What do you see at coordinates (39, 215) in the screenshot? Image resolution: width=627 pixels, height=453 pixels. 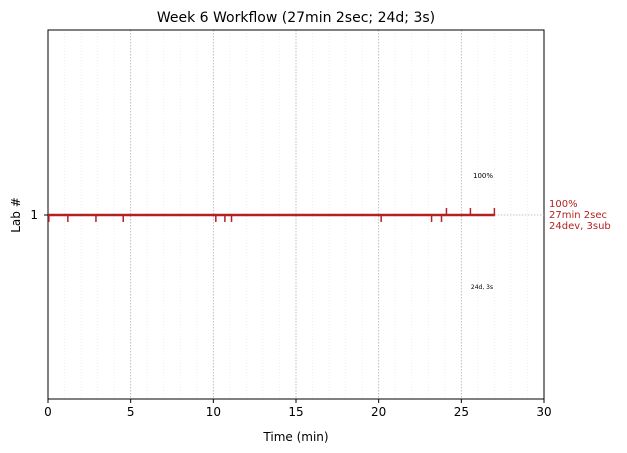 I see `y-axis-ticks: 1` at bounding box center [39, 215].